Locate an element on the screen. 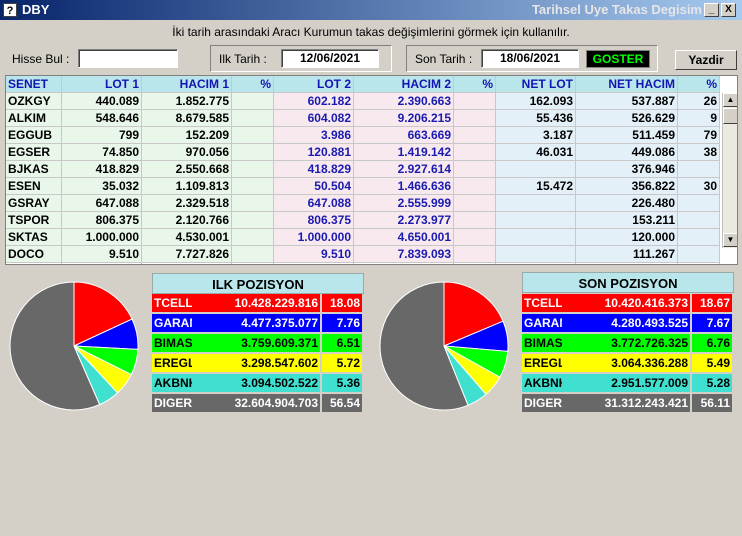  col-pct3: % is located at coordinates (699, 84).